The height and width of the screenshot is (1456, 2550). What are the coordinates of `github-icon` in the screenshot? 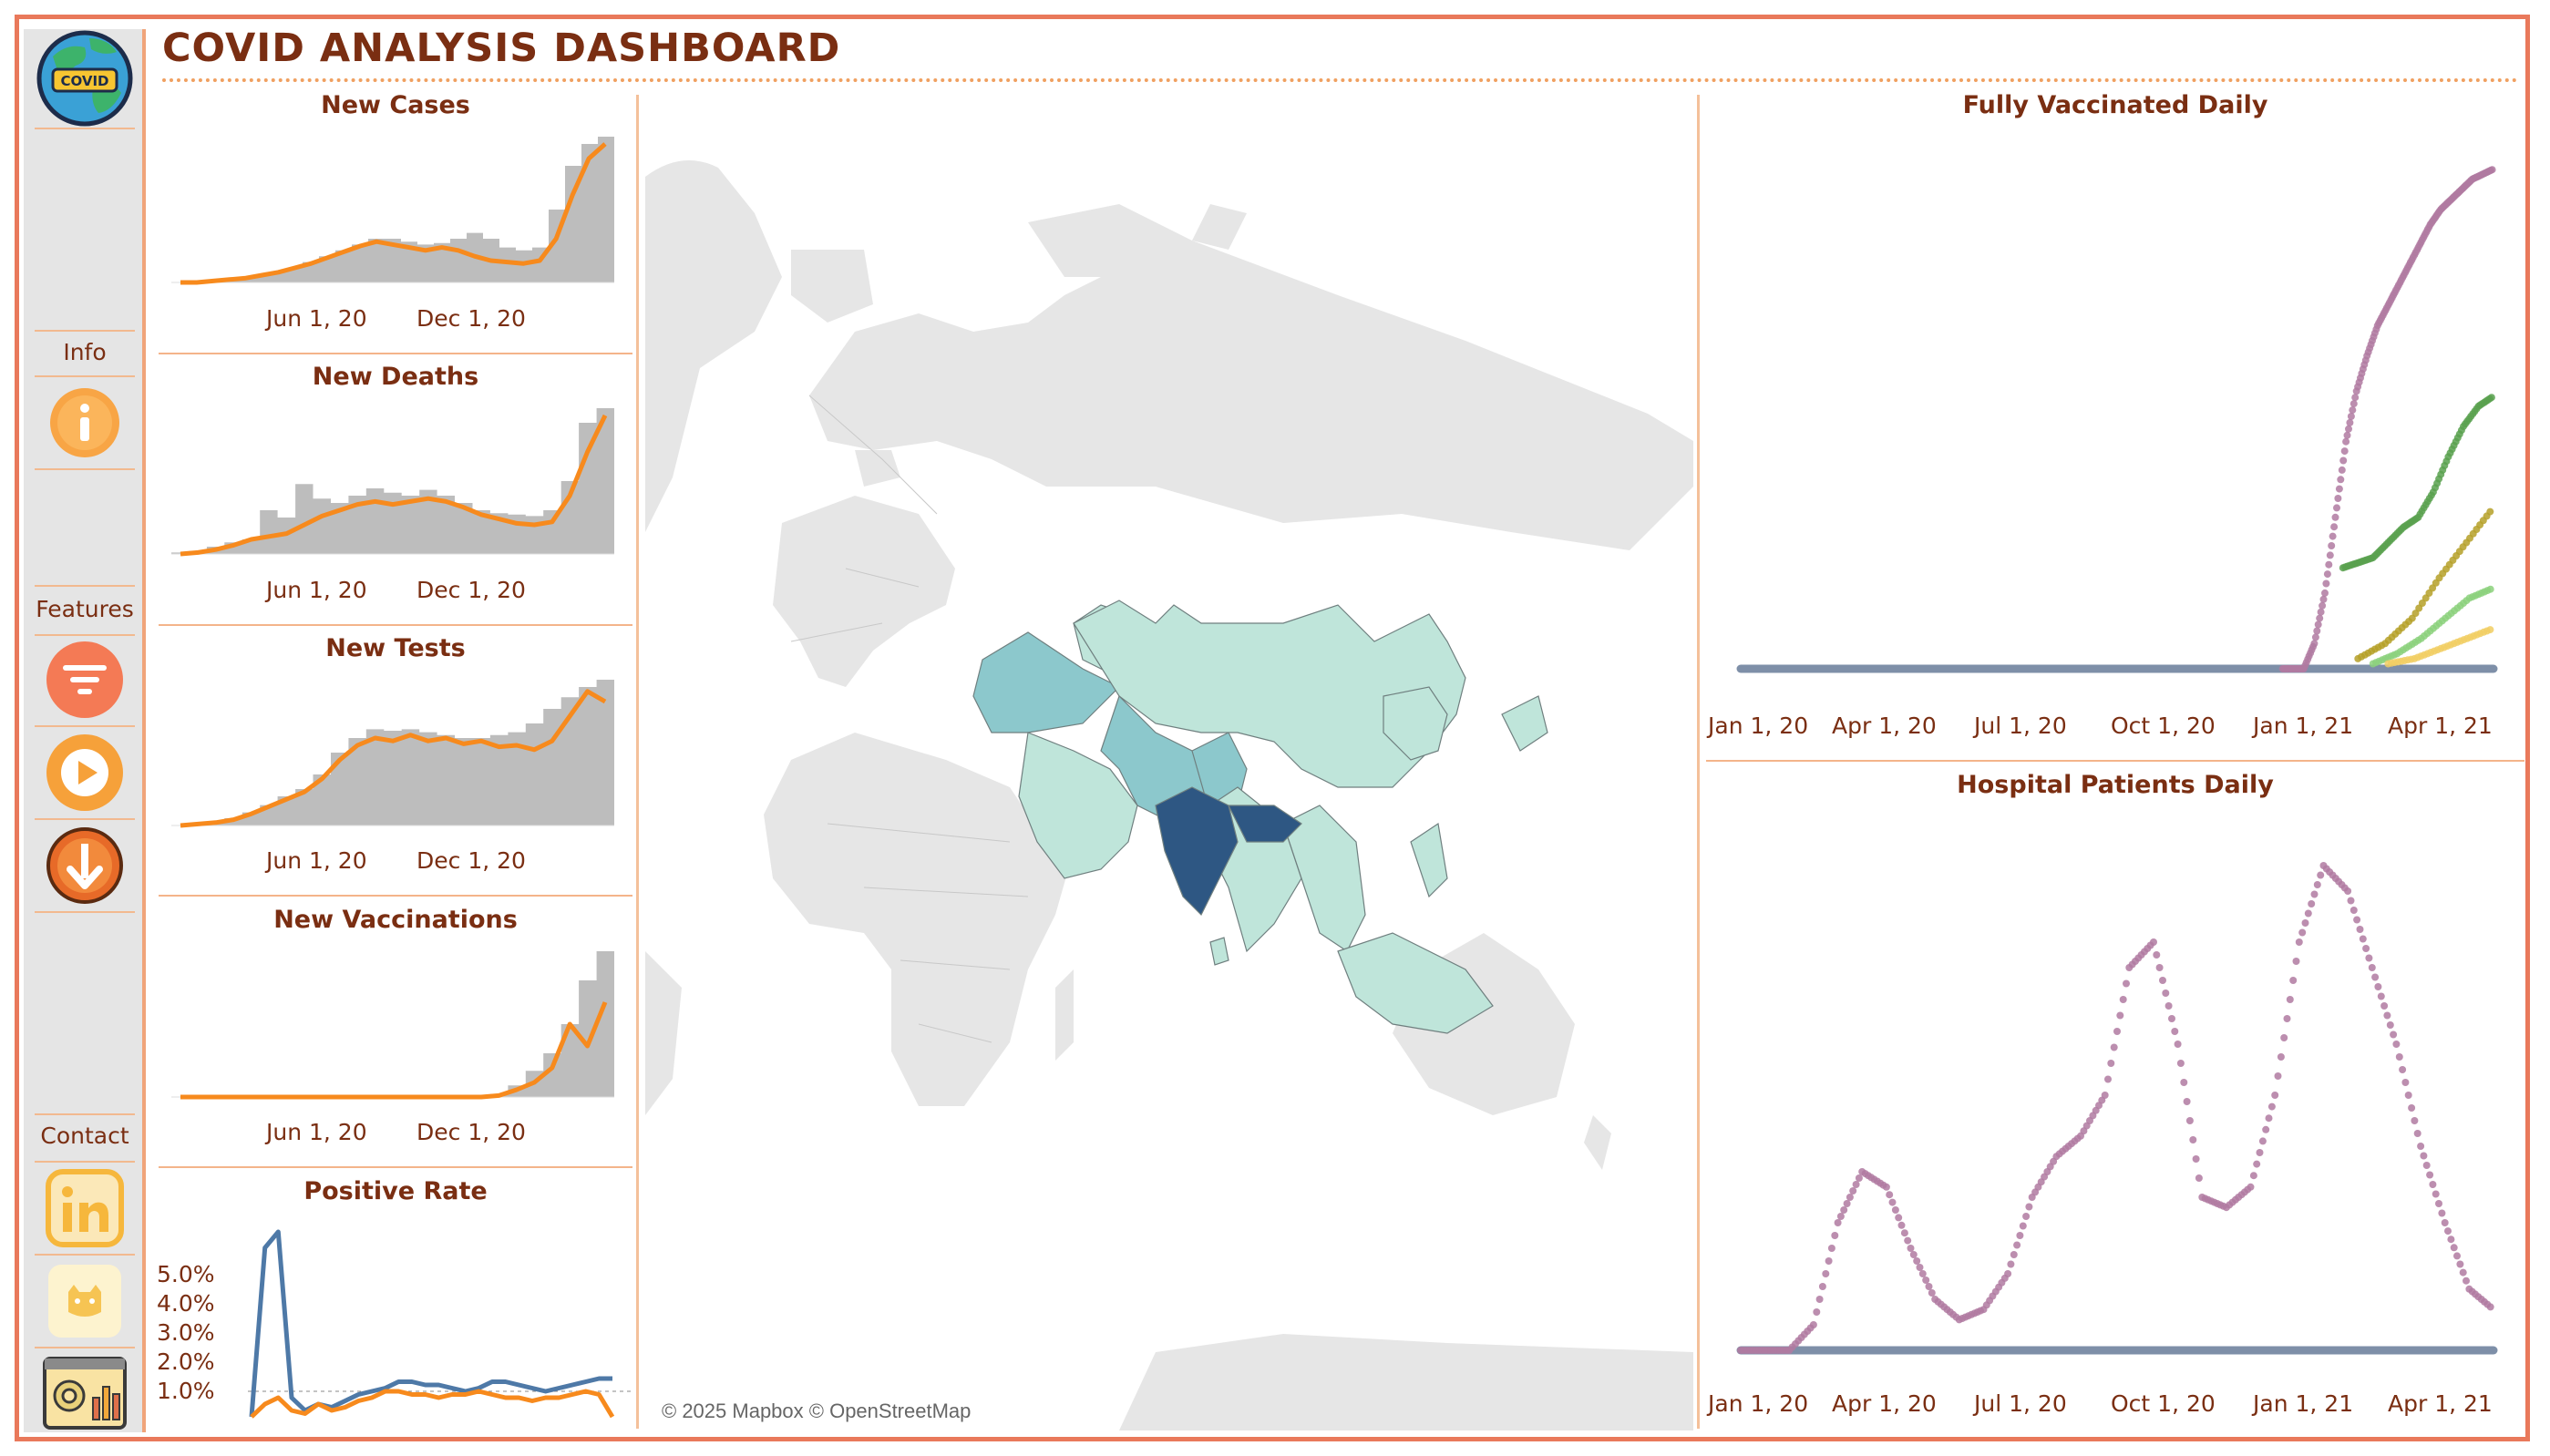 It's located at (85, 1303).